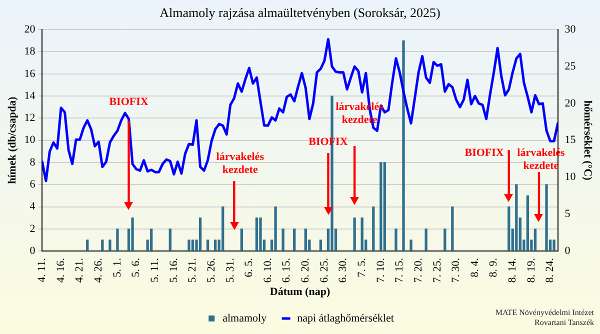 This screenshot has width=600, height=334. I want to click on x-tick-label: 7. 10., so click(380, 270).